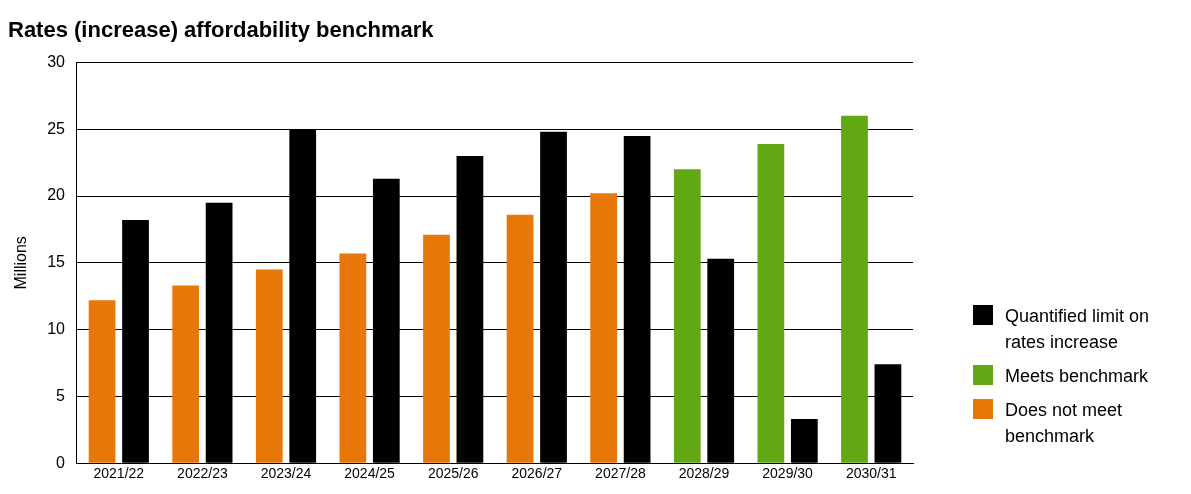 This screenshot has width=1191, height=494. Describe the element at coordinates (788, 473) in the screenshot. I see `x-tick-label: 2029/30` at that location.